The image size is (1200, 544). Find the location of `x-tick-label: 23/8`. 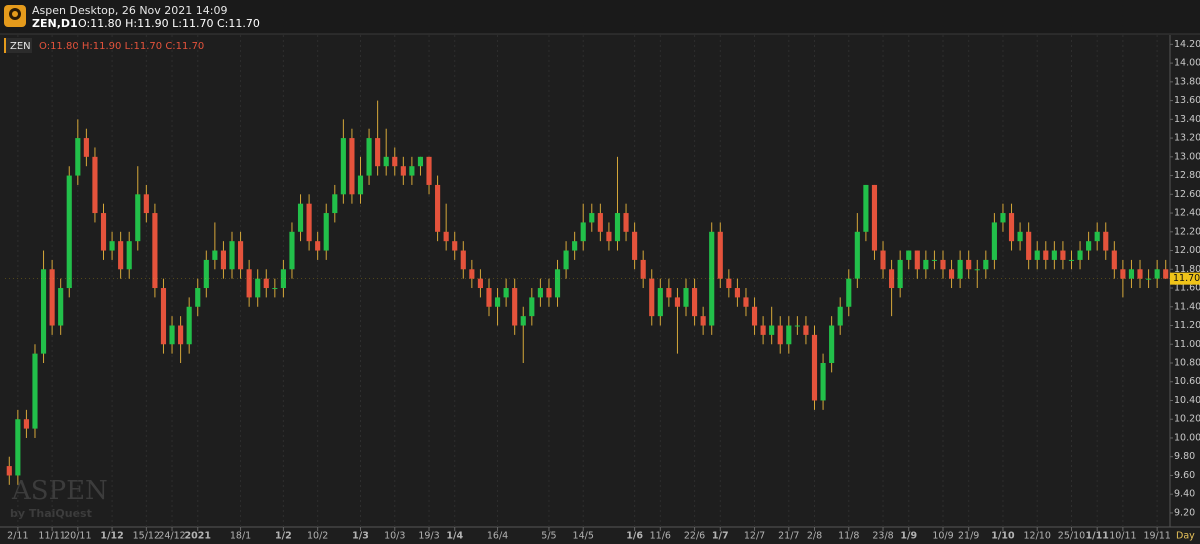

x-tick-label: 23/8 is located at coordinates (882, 536).